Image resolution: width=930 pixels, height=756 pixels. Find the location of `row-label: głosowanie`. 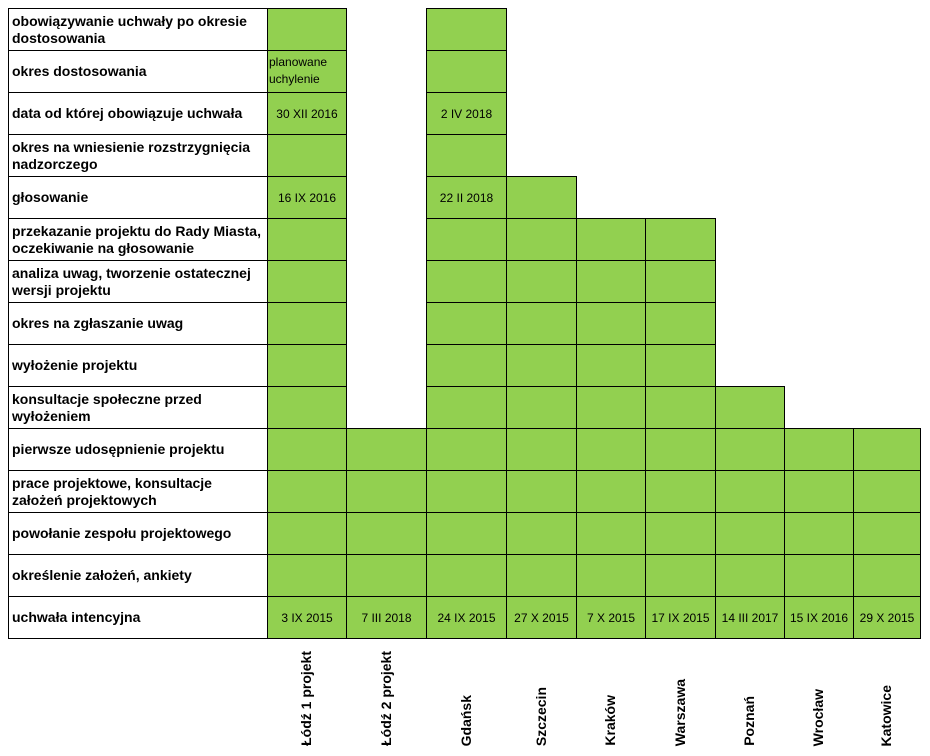

row-label: głosowanie is located at coordinates (138, 197).